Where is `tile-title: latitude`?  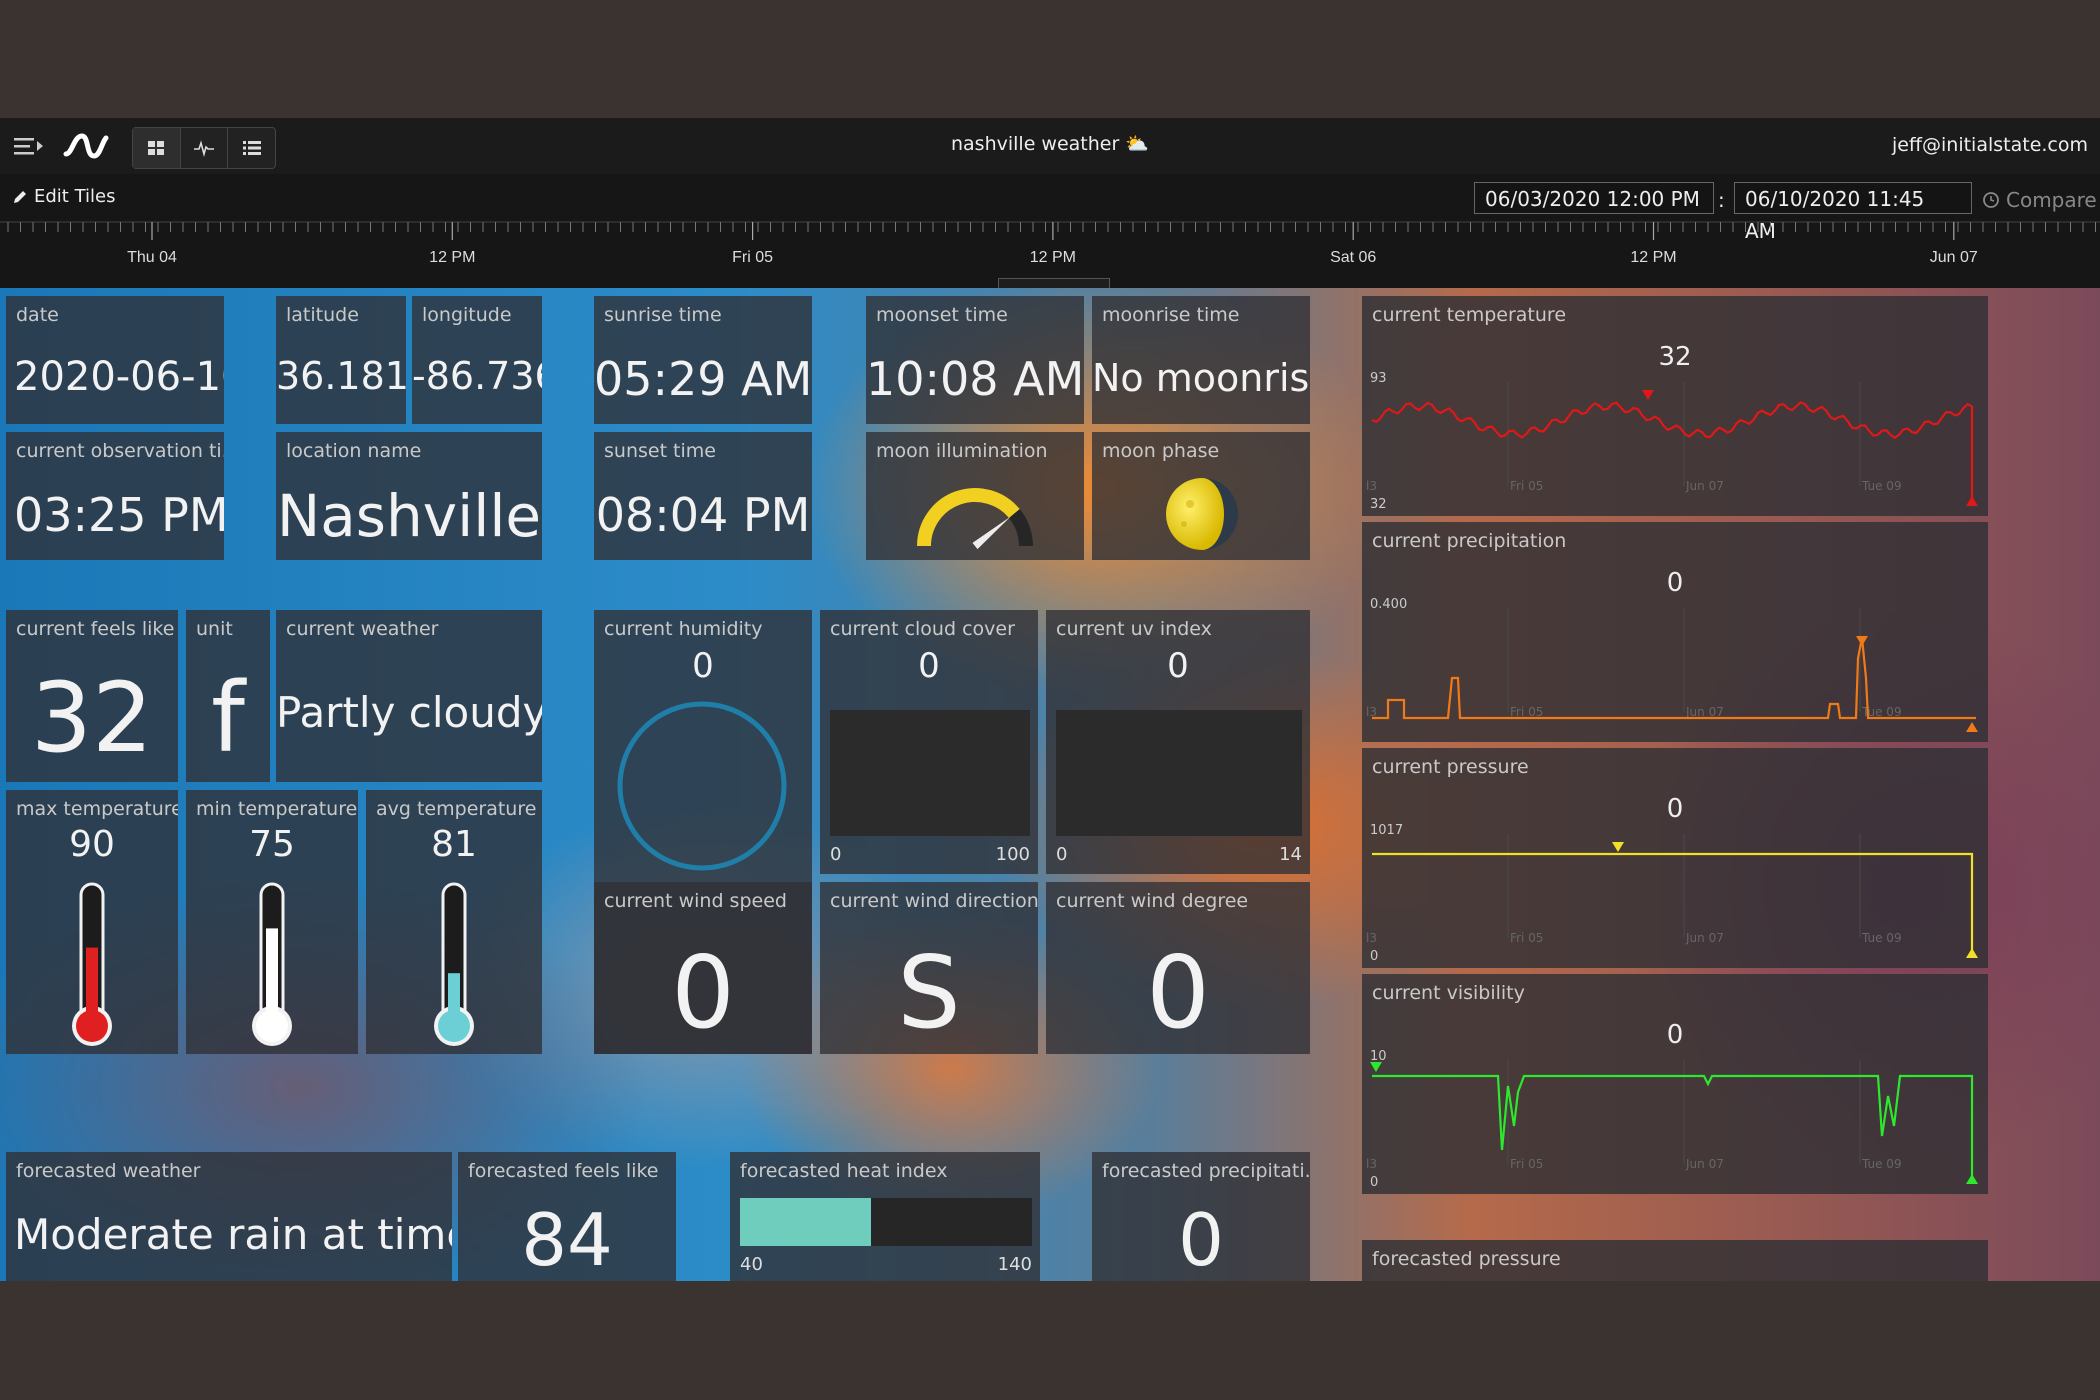
tile-title: latitude is located at coordinates (322, 315).